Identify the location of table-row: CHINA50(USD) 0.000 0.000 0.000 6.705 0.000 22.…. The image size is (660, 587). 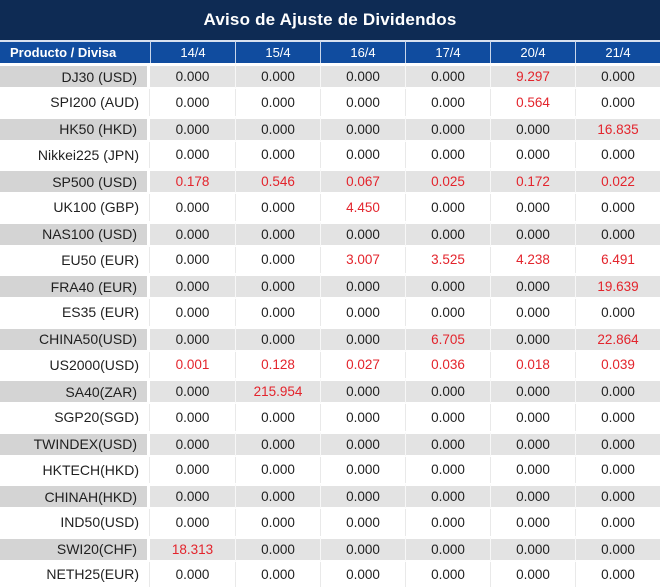
(330, 338).